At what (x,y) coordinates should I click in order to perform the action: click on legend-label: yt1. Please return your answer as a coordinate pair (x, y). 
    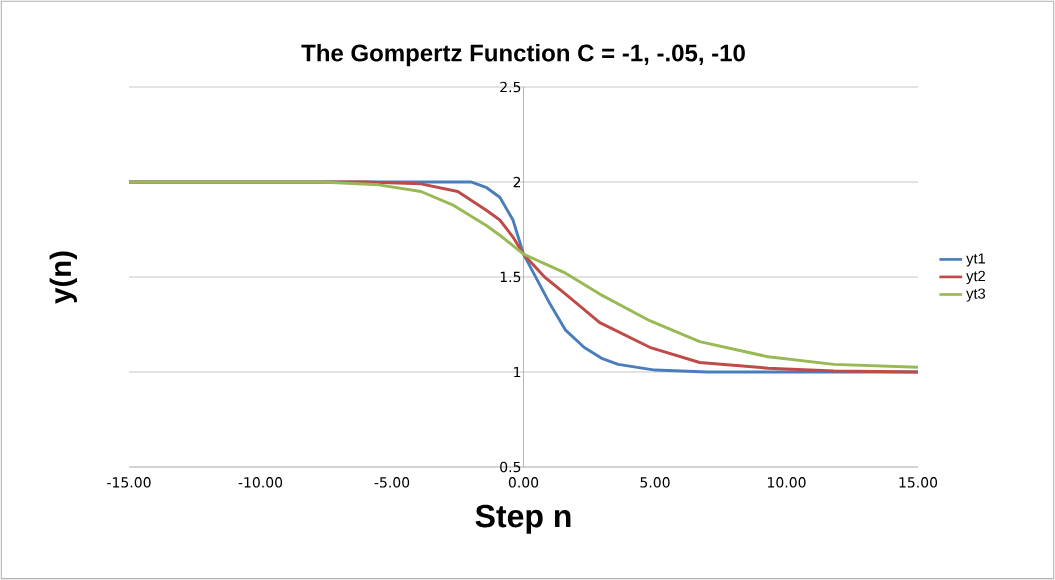
    Looking at the image, I should click on (975, 260).